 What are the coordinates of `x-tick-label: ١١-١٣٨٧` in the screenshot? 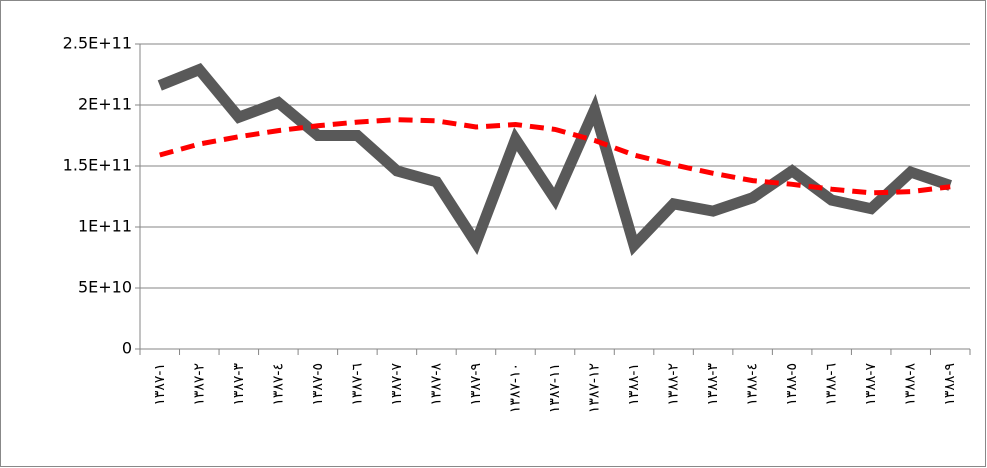 It's located at (555, 388).